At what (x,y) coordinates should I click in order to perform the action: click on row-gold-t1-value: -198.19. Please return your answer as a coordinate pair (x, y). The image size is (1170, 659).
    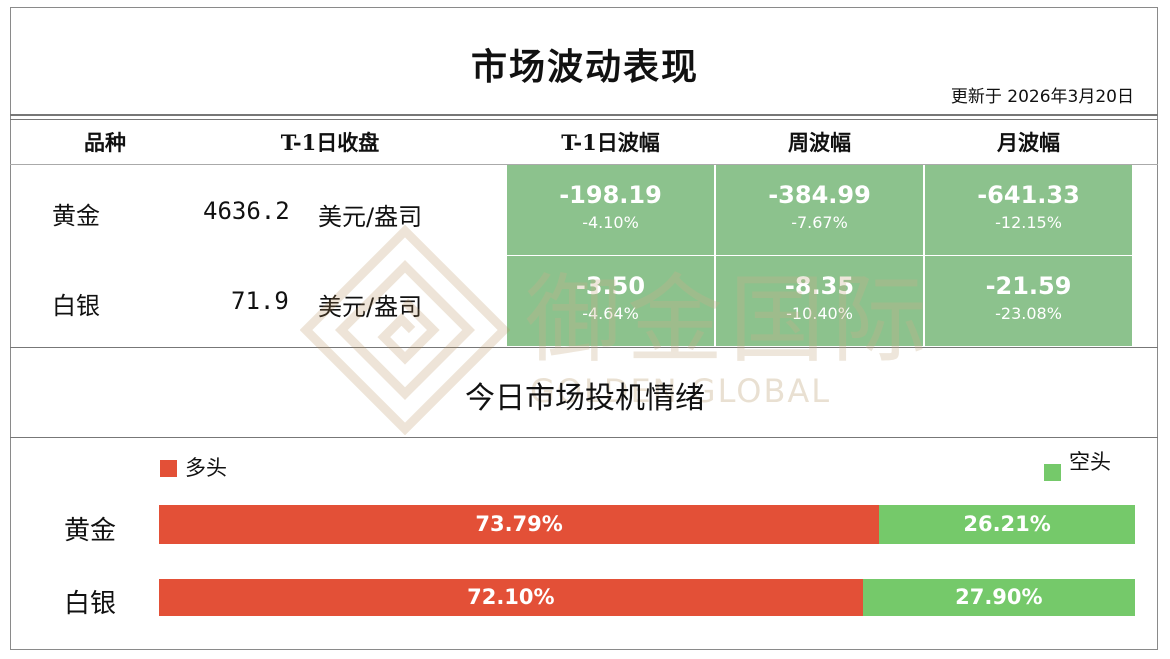
    Looking at the image, I should click on (610, 195).